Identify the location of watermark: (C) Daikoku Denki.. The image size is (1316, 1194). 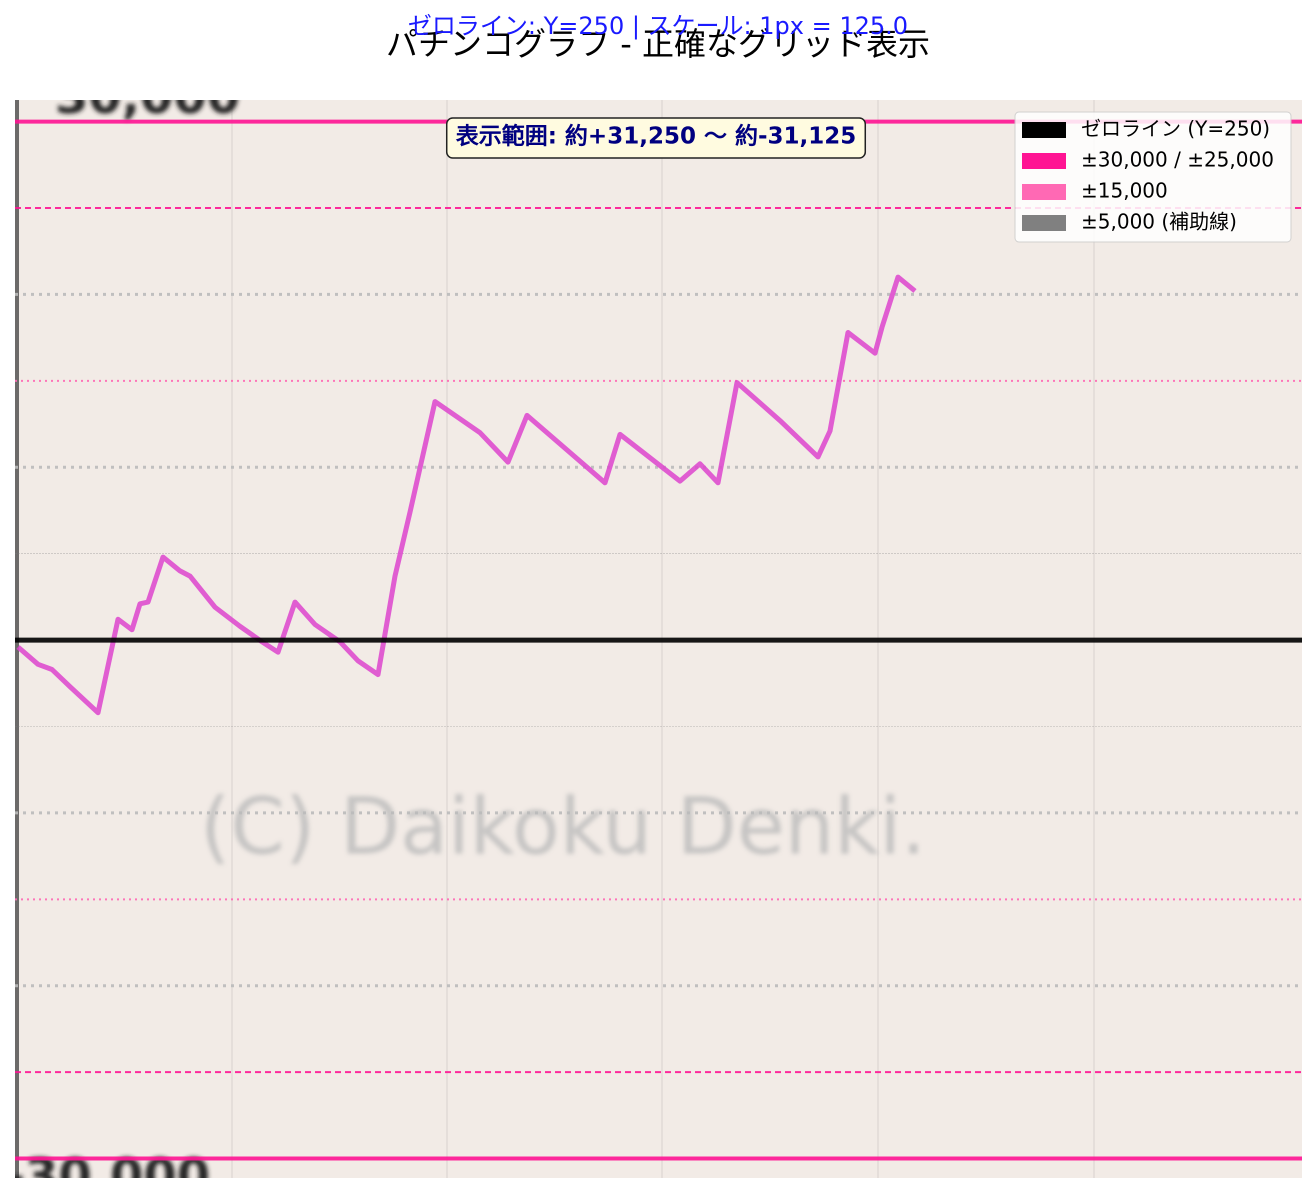
(563, 827).